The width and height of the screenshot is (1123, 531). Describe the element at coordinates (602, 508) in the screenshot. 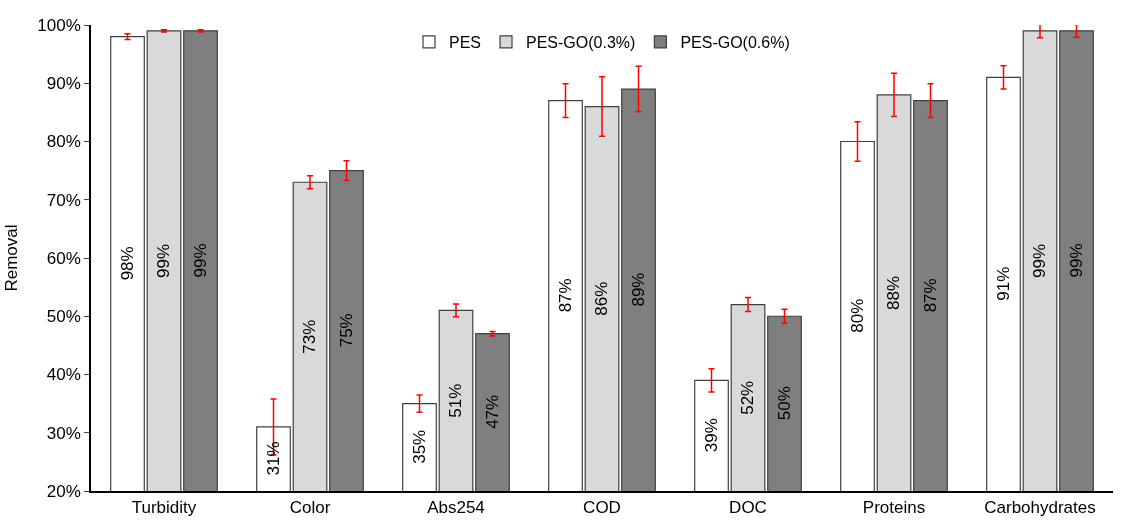

I see `x-tick-label: COD` at that location.